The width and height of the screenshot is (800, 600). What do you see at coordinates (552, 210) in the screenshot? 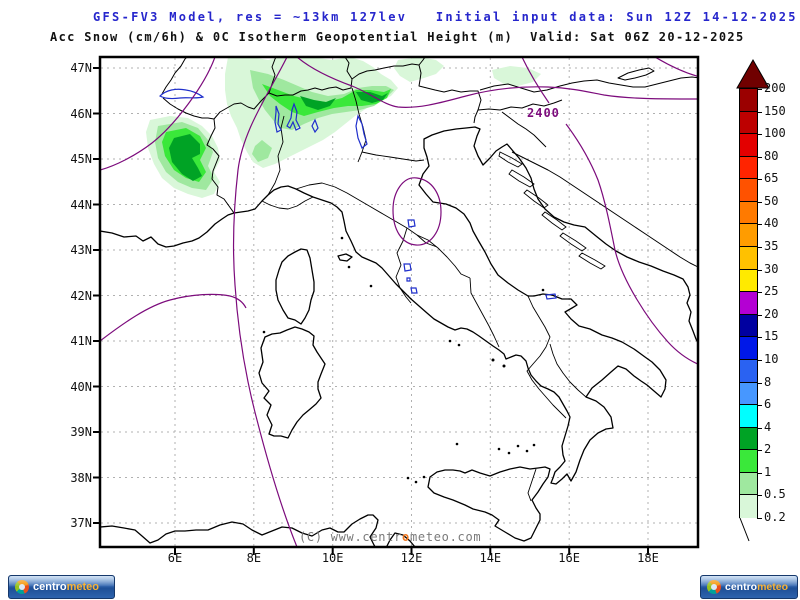
I see `adriatic-islands` at bounding box center [552, 210].